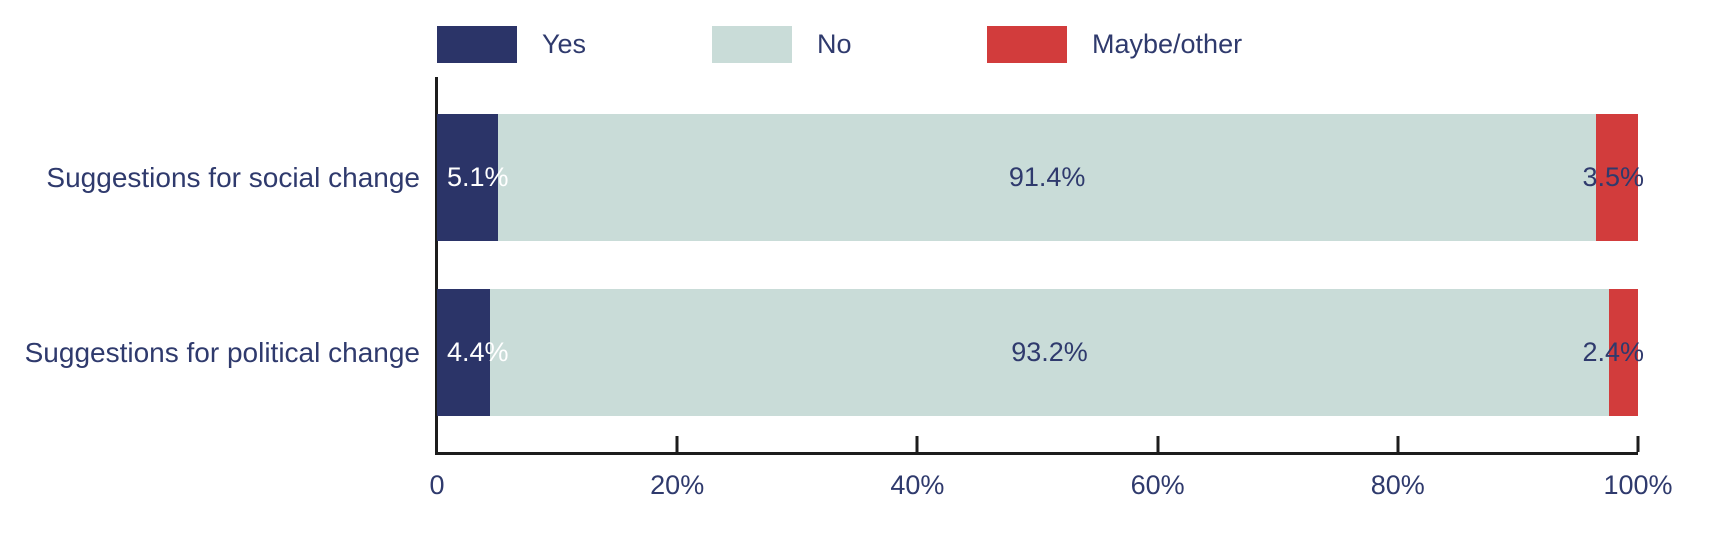  I want to click on bar-segment-yes: 5.1%, so click(473, 177).